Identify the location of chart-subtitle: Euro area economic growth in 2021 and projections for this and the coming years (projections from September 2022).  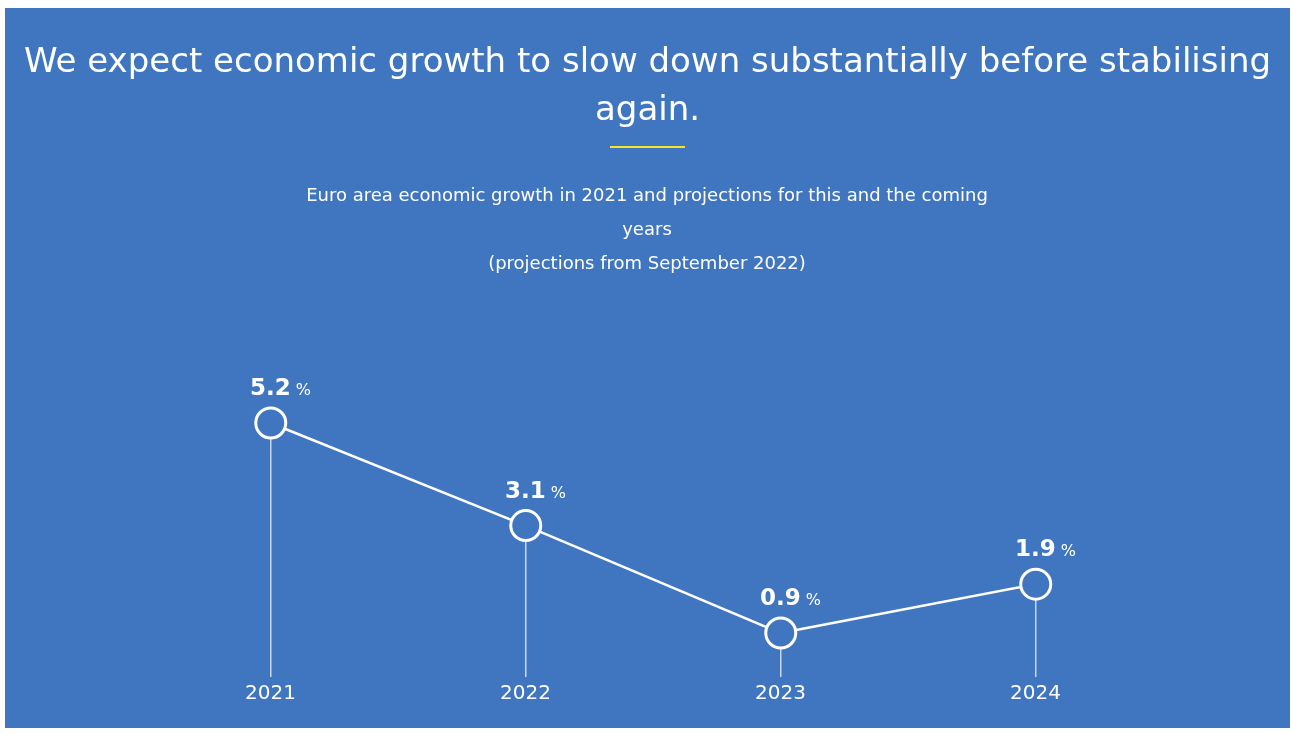
(647, 229).